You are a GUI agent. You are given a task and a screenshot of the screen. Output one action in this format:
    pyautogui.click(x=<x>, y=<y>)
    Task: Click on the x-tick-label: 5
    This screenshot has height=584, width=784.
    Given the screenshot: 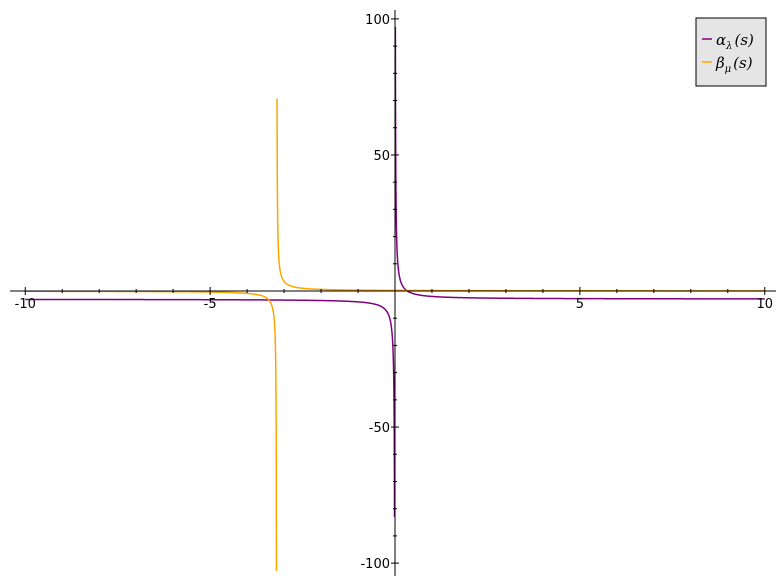 What is the action you would take?
    pyautogui.click(x=580, y=304)
    